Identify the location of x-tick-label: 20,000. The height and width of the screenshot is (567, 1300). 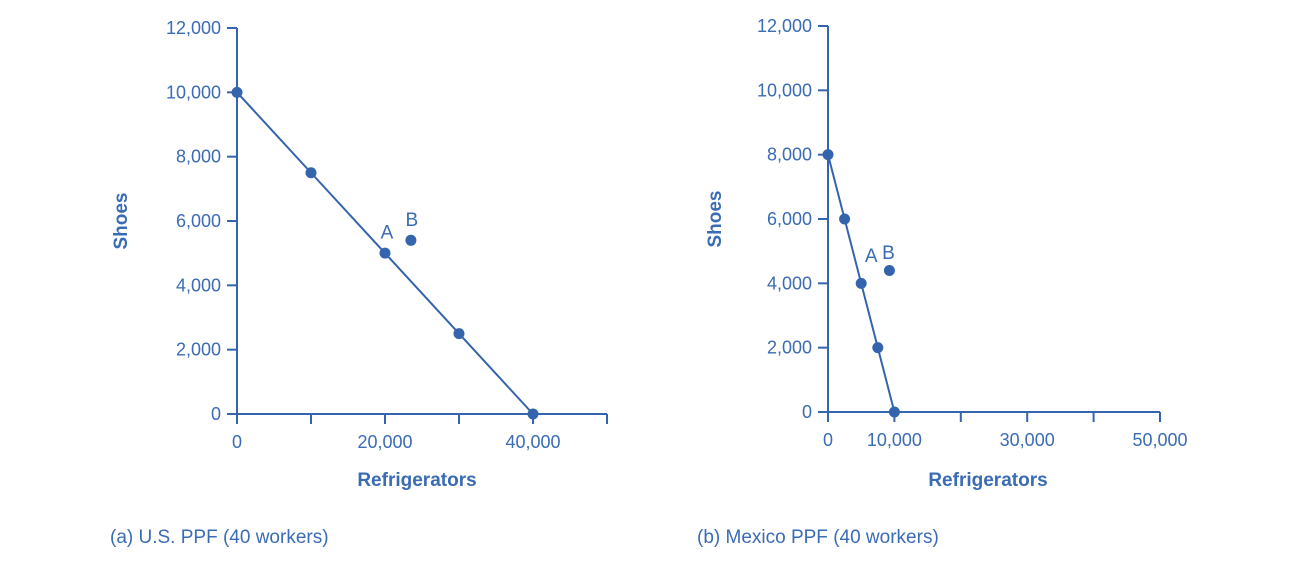
(384, 442).